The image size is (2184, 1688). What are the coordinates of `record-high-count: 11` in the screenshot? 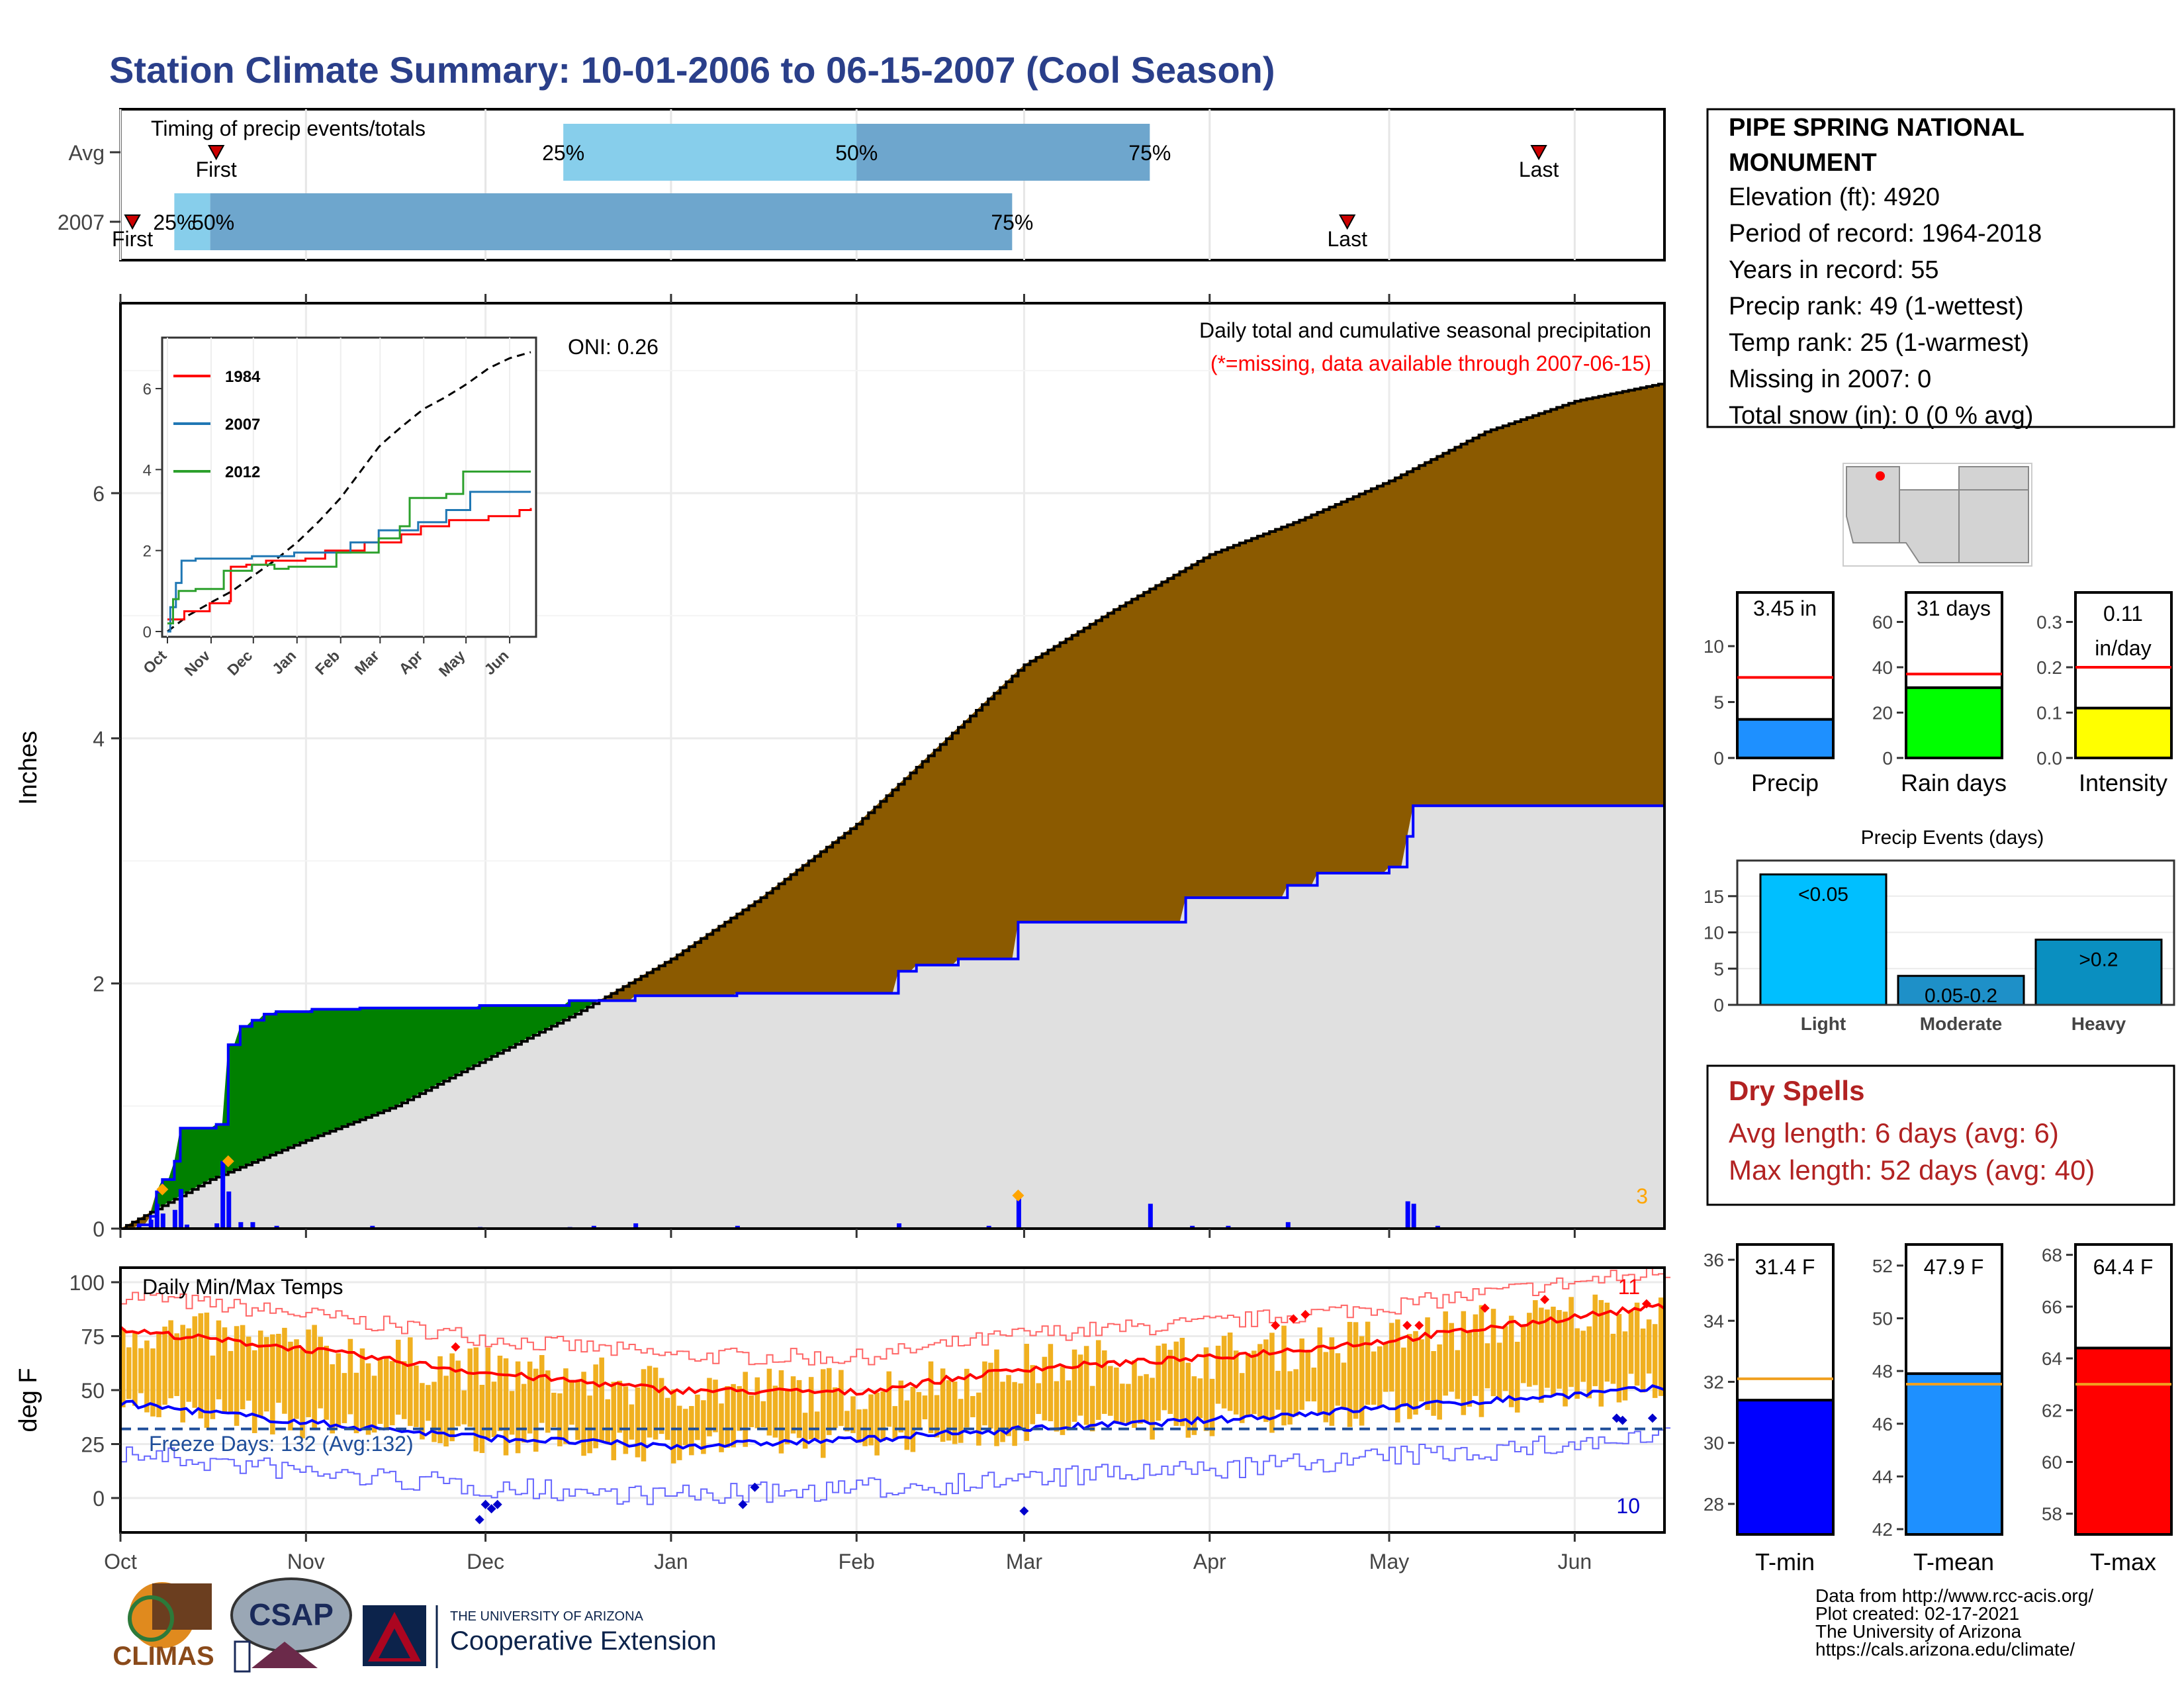 It's located at (1629, 1287).